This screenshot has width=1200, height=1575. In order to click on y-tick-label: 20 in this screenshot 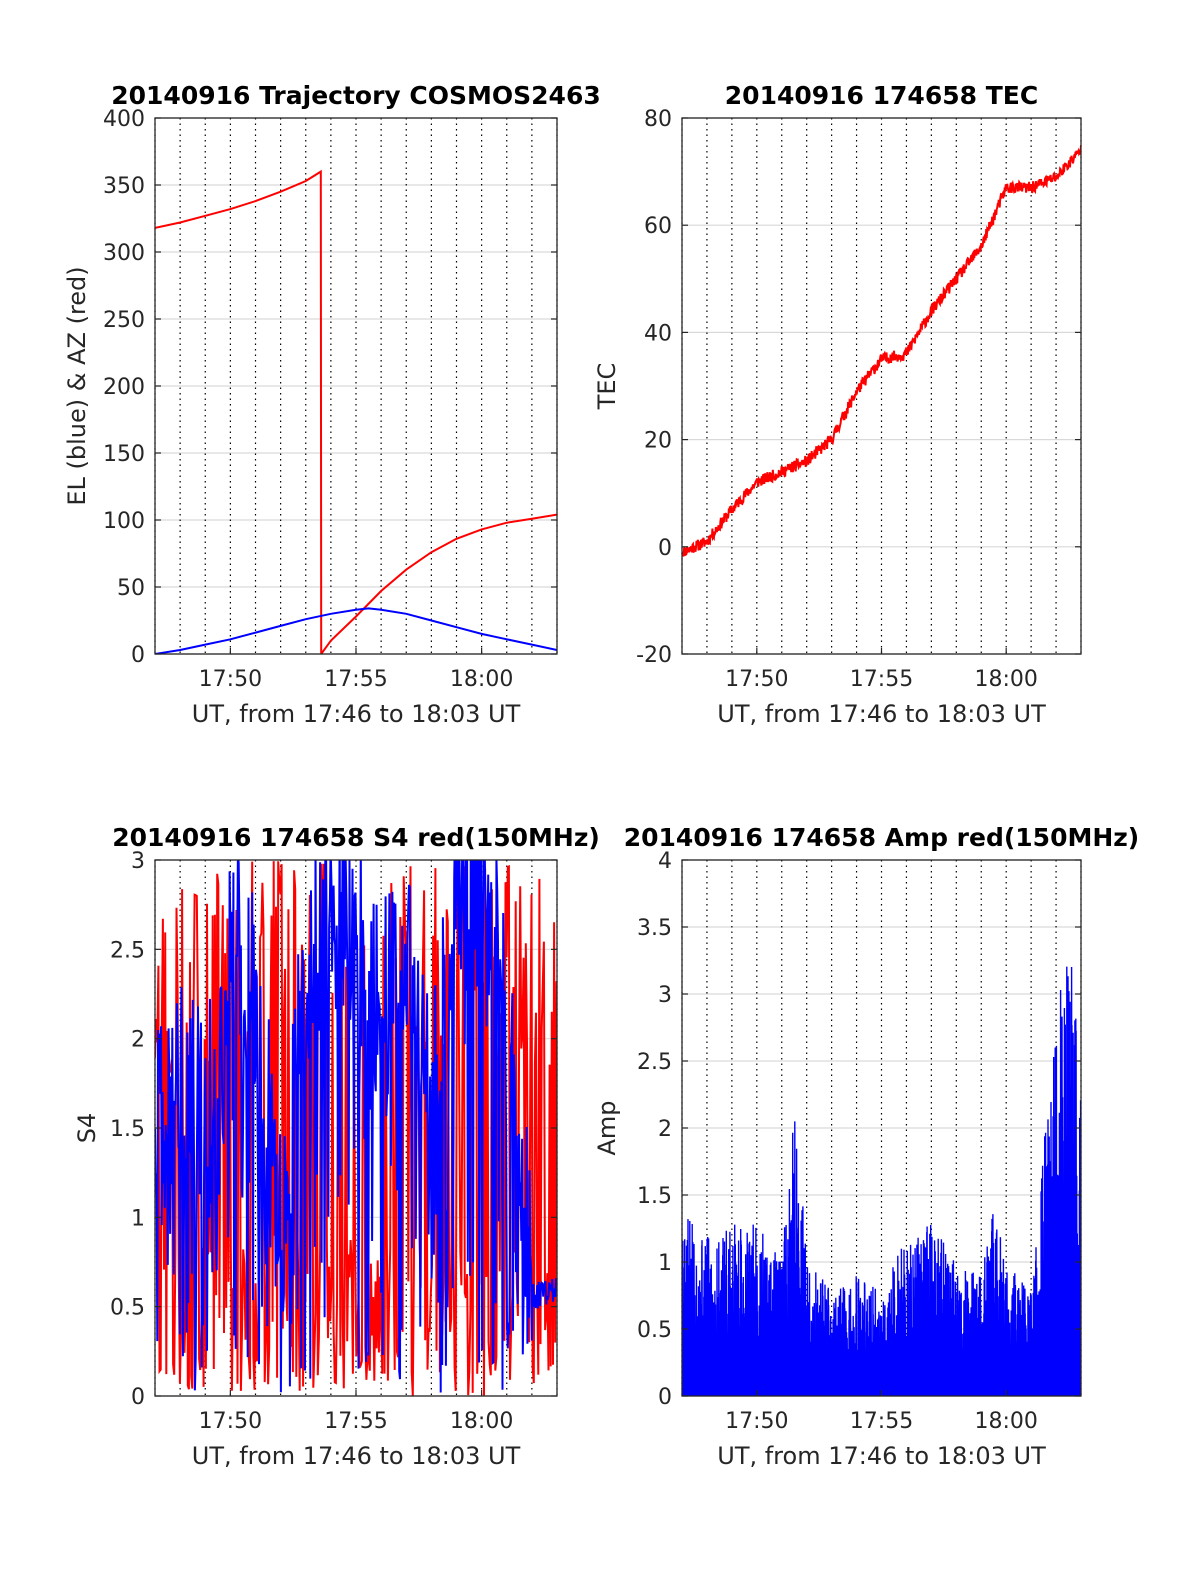, I will do `click(658, 441)`.